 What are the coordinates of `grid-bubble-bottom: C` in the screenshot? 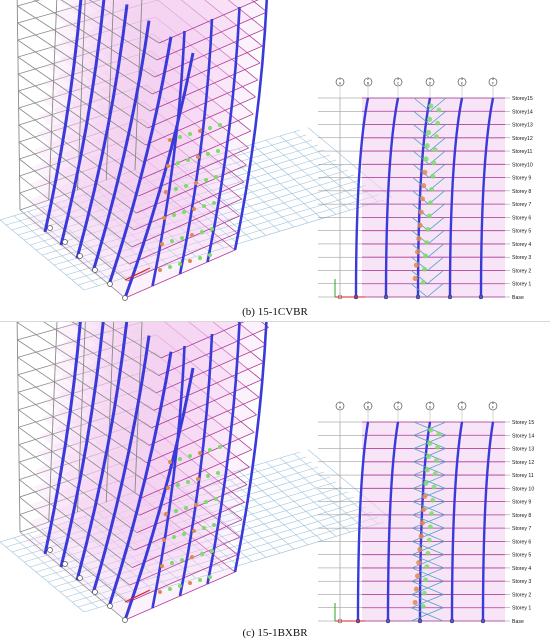 It's located at (398, 84).